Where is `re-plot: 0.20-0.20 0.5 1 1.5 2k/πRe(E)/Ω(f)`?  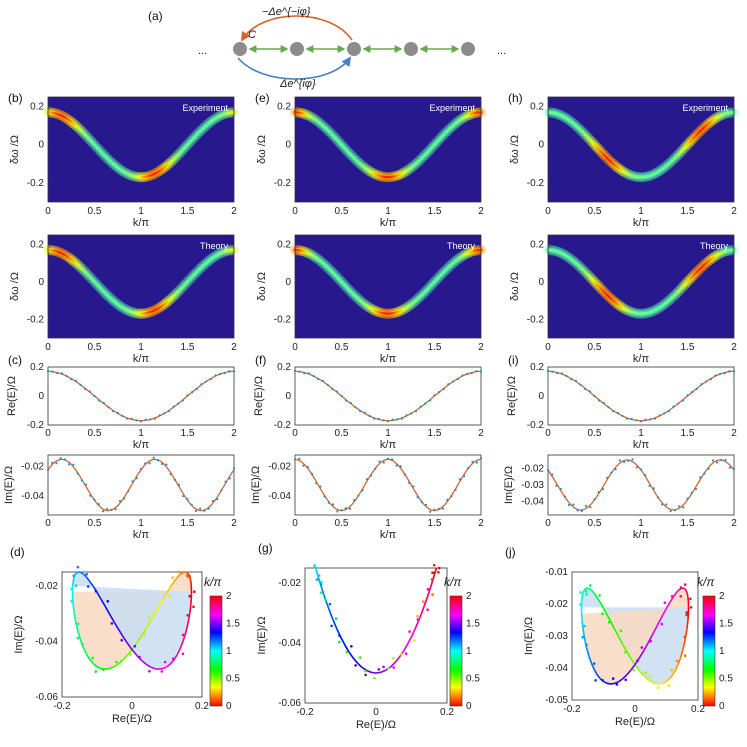
re-plot: 0.20-0.20 0.5 1 1.5 2k/πRe(E)/Ω(f) is located at coordinates (368, 402).